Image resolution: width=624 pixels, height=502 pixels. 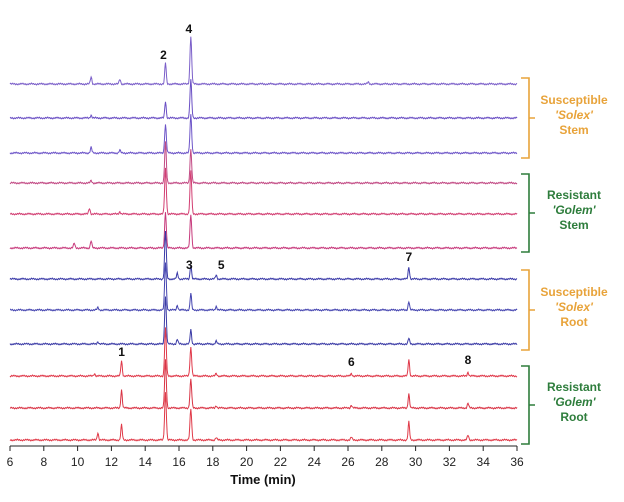 What do you see at coordinates (163, 55) in the screenshot?
I see `peak-label: 2` at bounding box center [163, 55].